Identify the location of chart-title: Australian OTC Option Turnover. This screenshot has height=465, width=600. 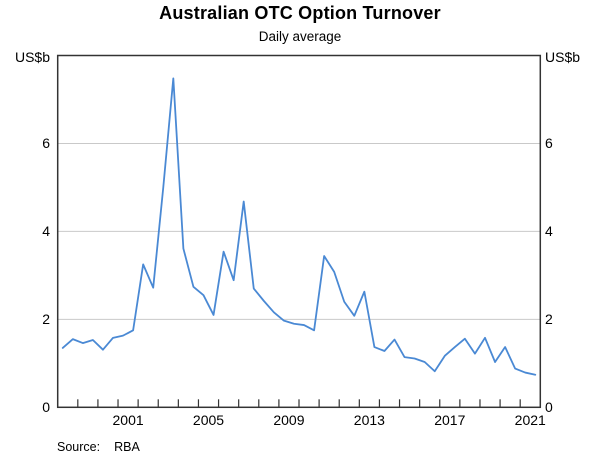
(300, 13).